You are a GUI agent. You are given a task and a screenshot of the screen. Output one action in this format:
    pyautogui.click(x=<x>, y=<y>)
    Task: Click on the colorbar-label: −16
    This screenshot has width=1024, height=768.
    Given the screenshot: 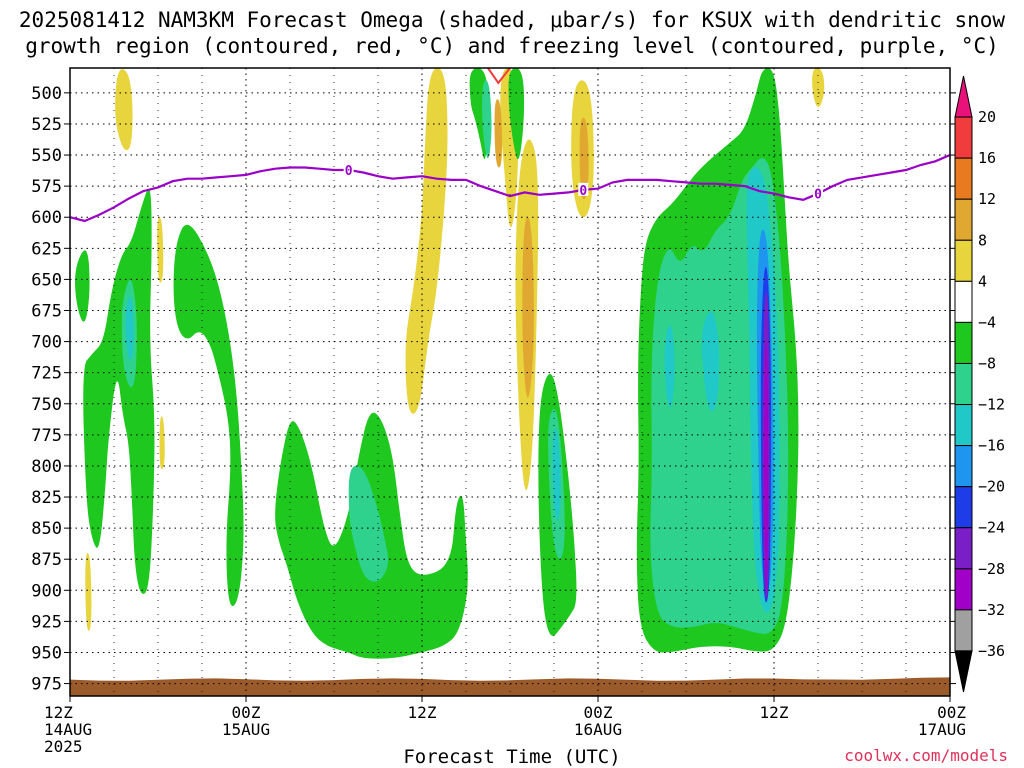 What is the action you would take?
    pyautogui.click(x=991, y=446)
    